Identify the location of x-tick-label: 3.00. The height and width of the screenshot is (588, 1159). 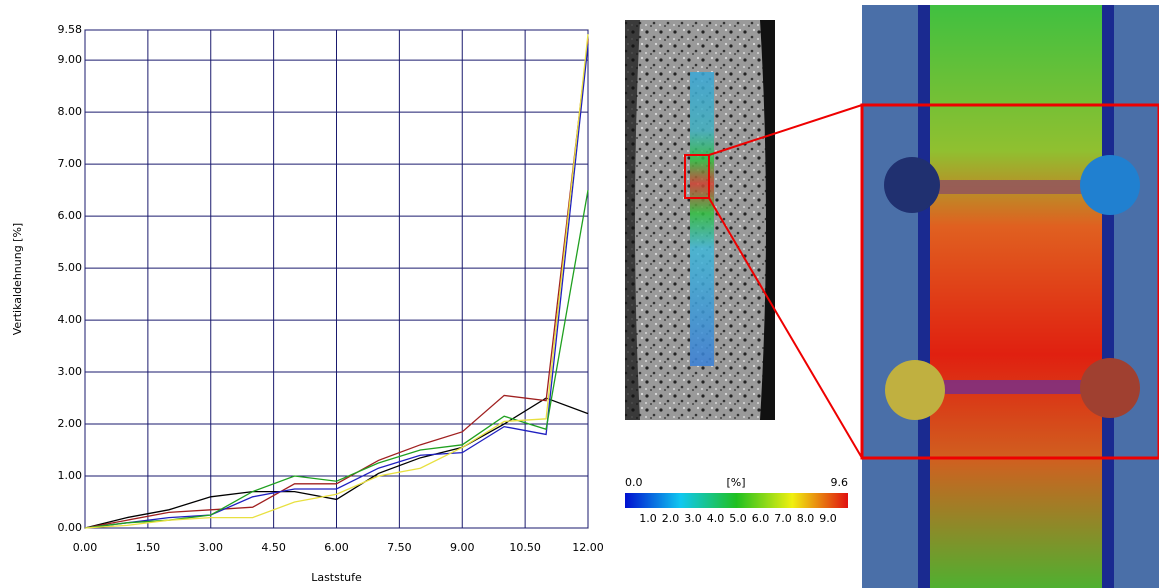
(211, 547).